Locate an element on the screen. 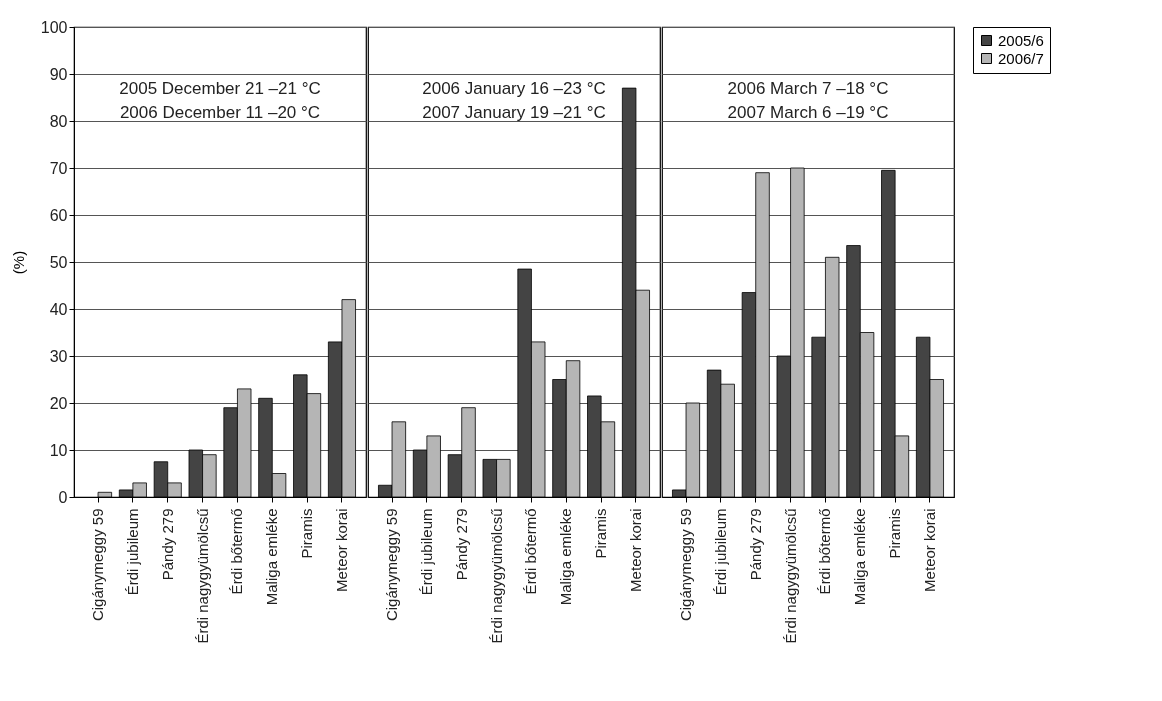  y-tick-label: 0 is located at coordinates (63, 497).